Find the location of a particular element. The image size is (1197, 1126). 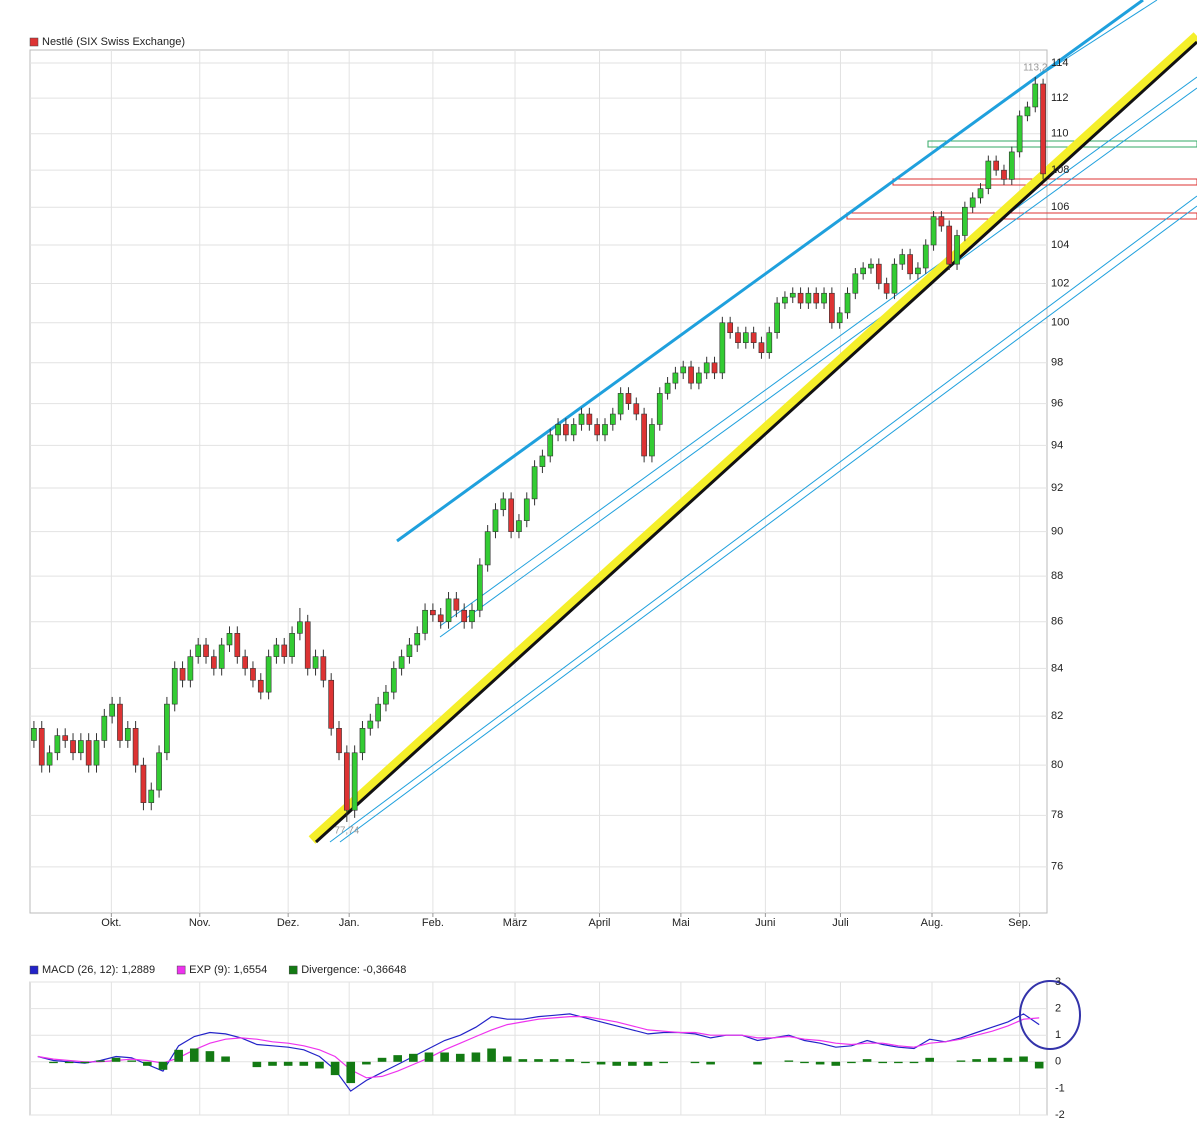

y-tick-label: 3 is located at coordinates (1058, 982).